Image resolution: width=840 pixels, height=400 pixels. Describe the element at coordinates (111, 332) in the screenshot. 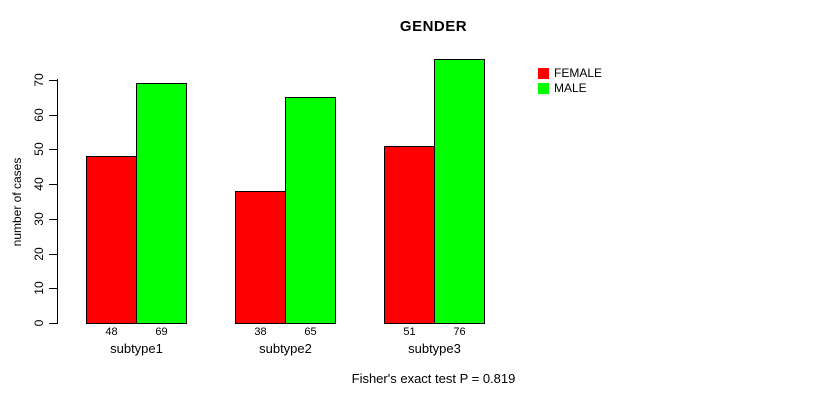

I see `value-label-subtype1-female: 48` at that location.